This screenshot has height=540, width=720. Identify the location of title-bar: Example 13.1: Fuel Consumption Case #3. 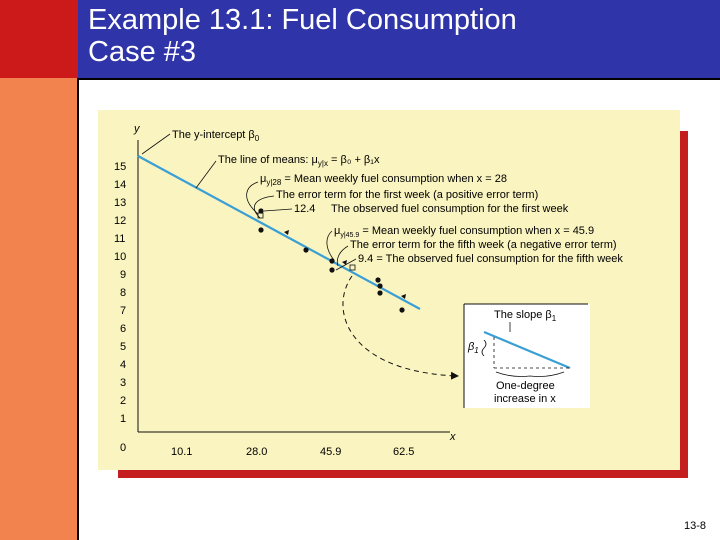
(399, 40).